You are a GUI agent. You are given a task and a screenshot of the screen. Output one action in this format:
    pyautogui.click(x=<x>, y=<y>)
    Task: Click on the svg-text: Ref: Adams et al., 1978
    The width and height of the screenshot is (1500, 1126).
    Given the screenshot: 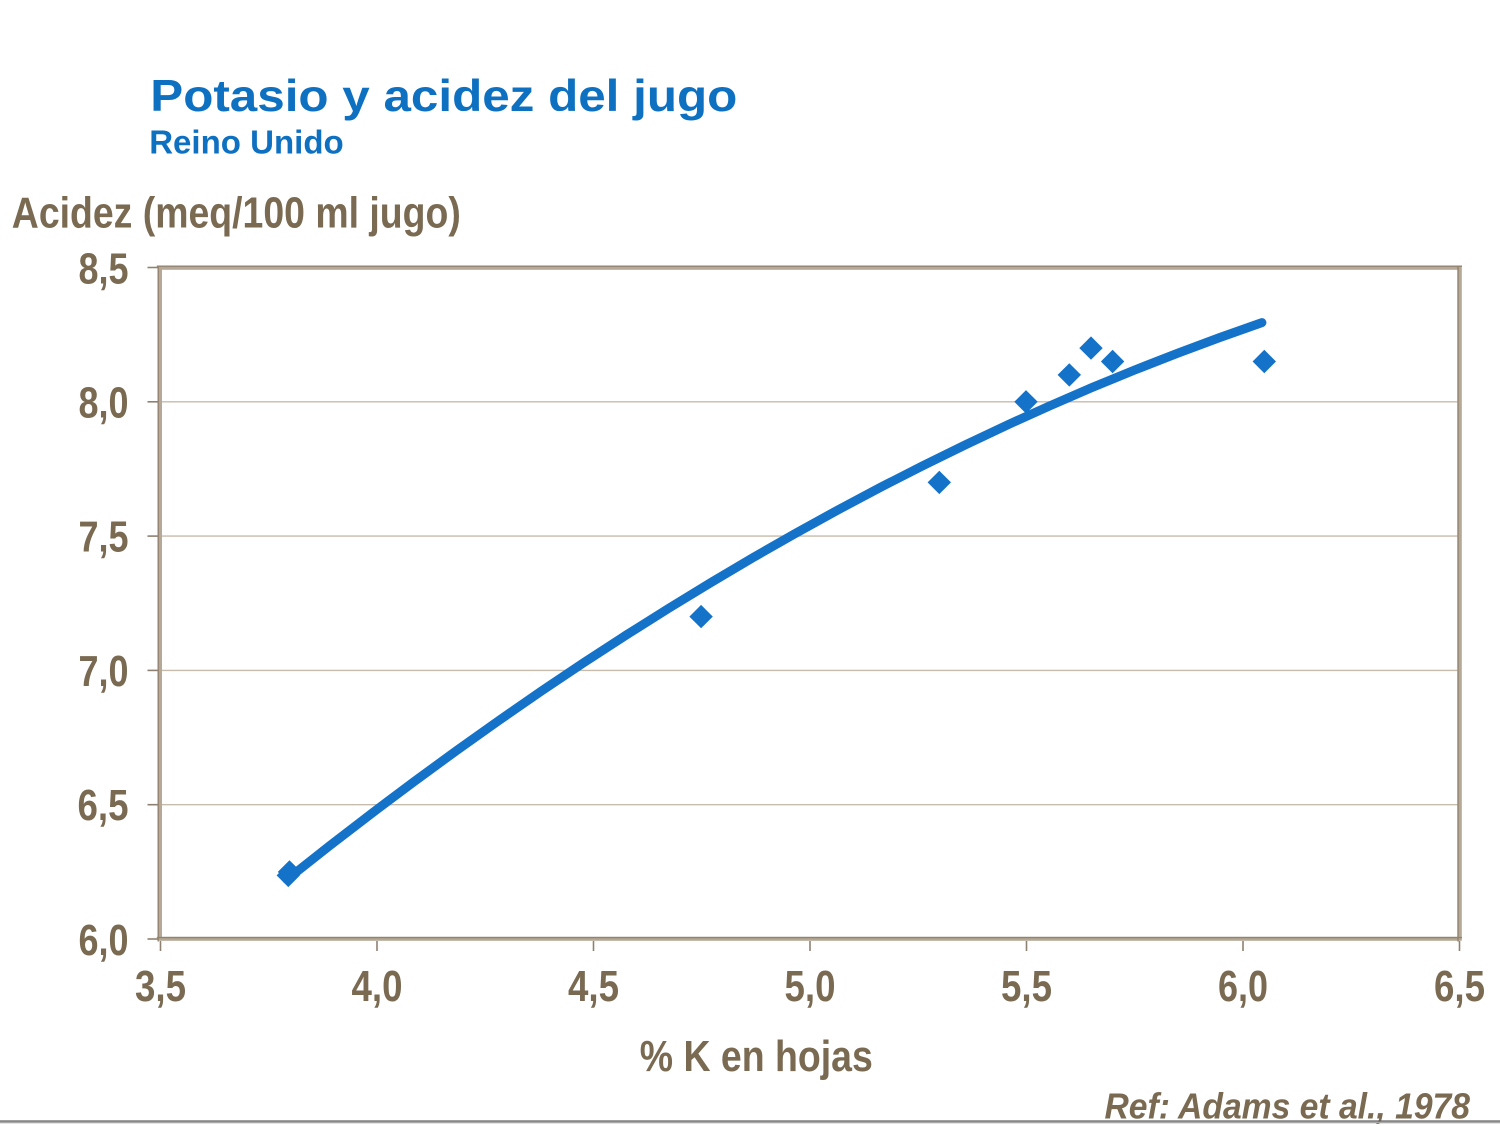 What is the action you would take?
    pyautogui.click(x=1288, y=1106)
    